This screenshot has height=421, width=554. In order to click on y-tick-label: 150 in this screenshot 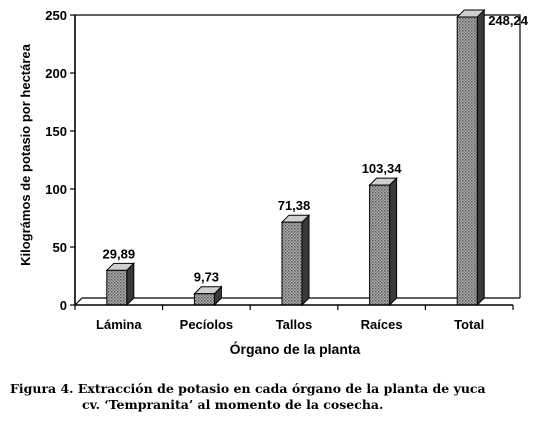, I will do `click(56, 131)`.